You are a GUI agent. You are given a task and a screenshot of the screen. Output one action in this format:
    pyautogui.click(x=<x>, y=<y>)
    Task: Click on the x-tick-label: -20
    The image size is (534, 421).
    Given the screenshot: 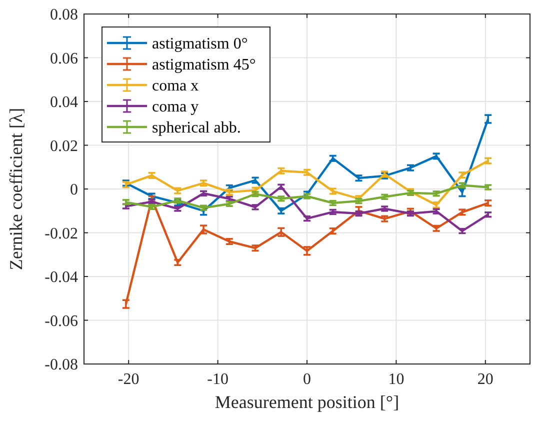 What is the action you would take?
    pyautogui.click(x=129, y=379)
    